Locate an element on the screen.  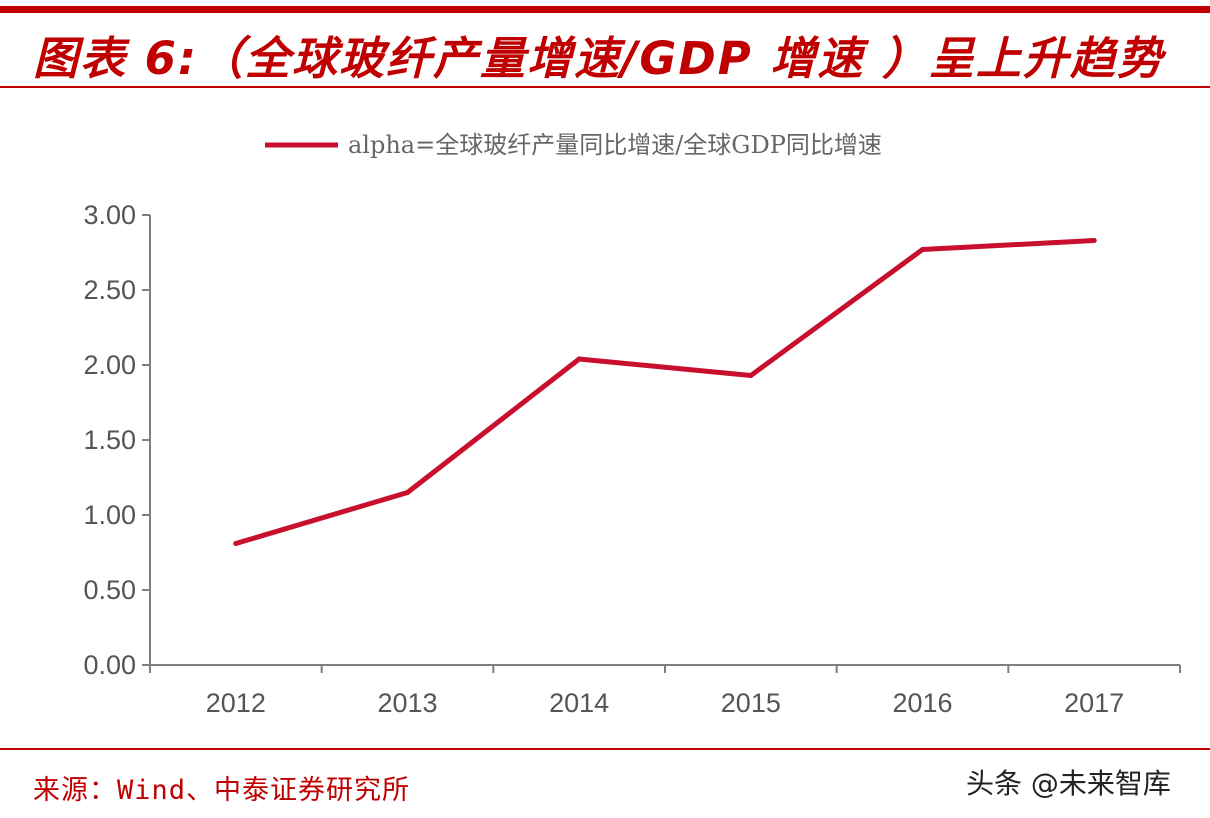
y-tick-label: 0.00 is located at coordinates (109, 665).